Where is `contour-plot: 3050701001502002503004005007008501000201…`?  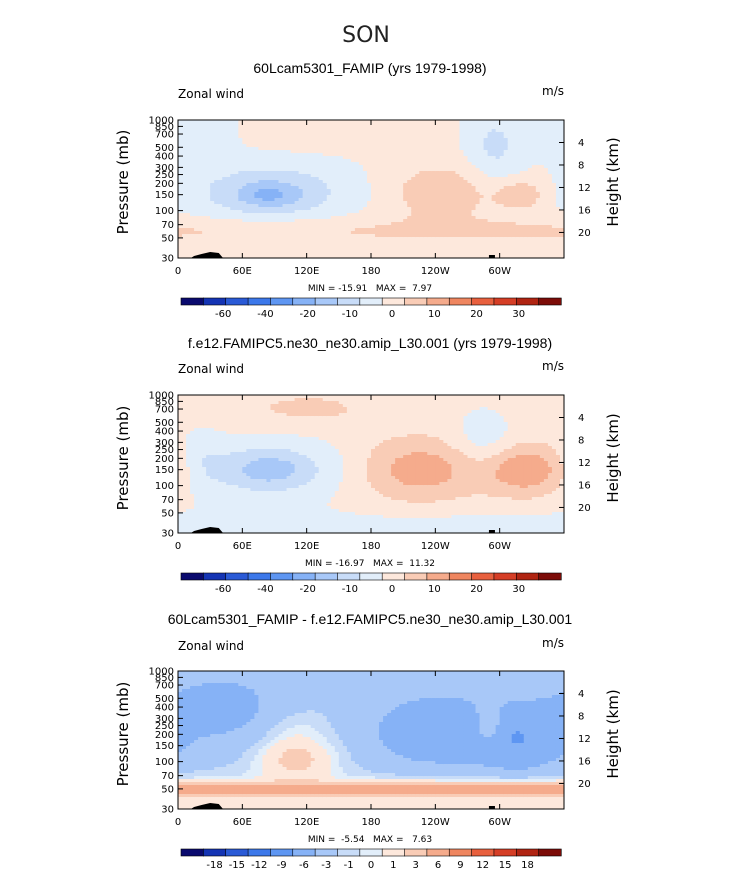 contour-plot: 3050701001502002503004005007008501000201… is located at coordinates (370, 197).